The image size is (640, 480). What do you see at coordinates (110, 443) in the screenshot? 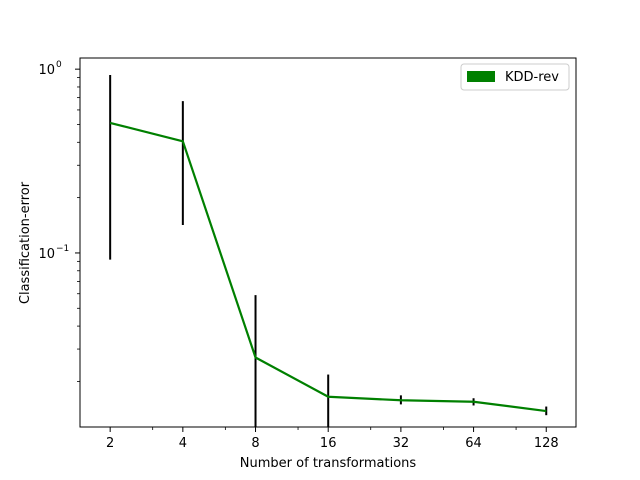
I see `x-tick-label: 2` at bounding box center [110, 443].